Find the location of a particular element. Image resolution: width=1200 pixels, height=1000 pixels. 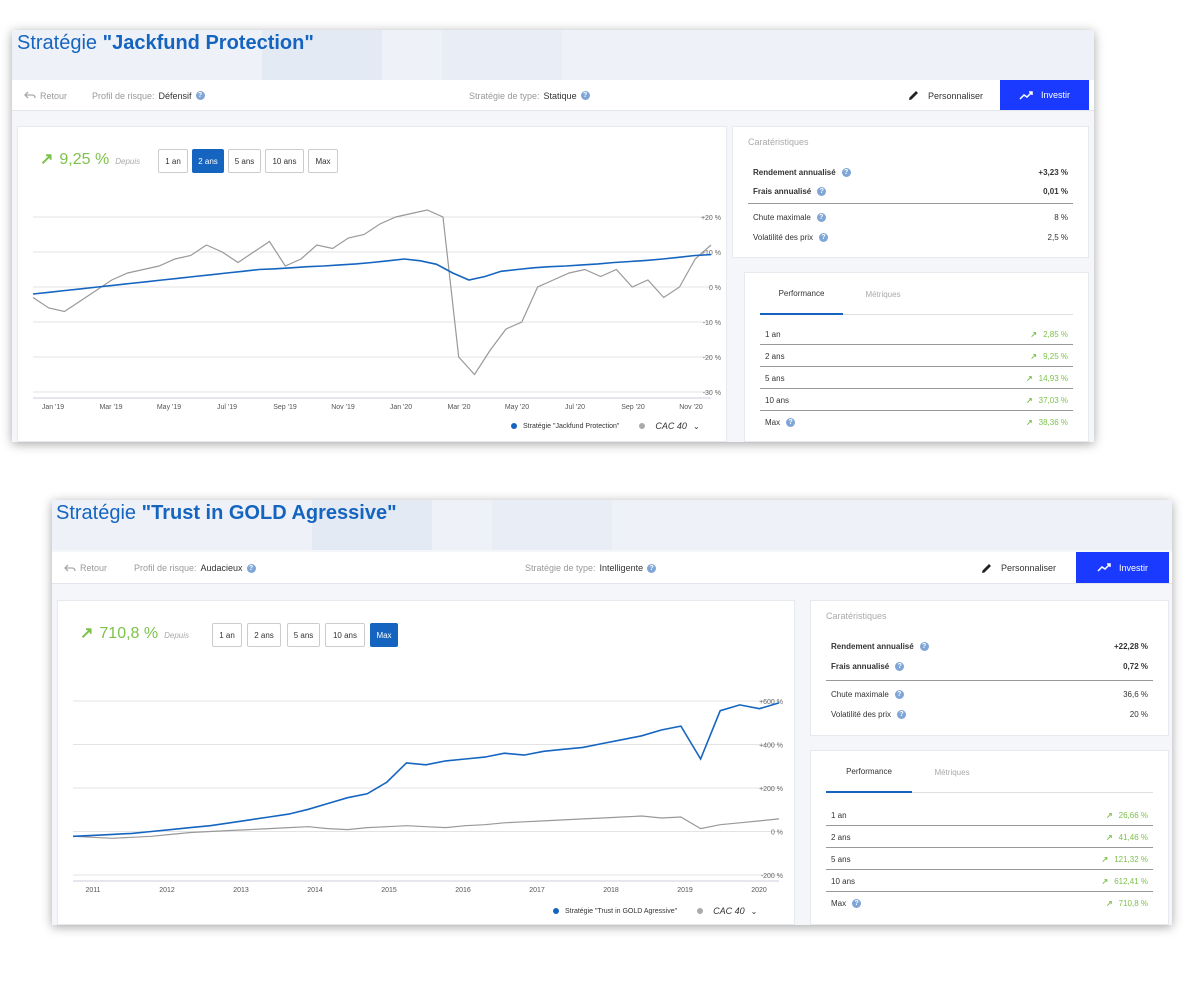

chart-legend: Stratégie "Jackfund Protection" CAC 40 ⌄ is located at coordinates (605, 426).